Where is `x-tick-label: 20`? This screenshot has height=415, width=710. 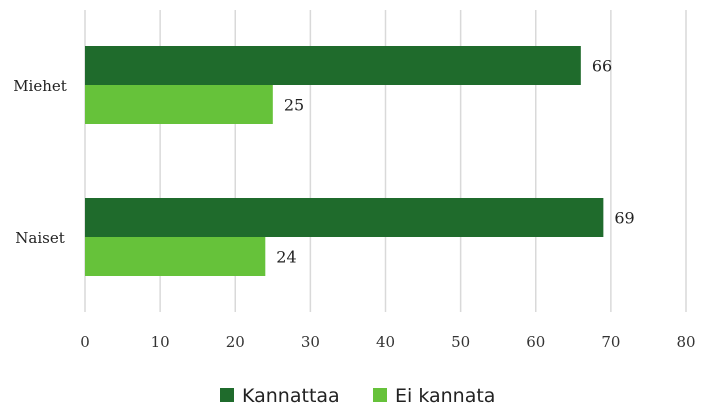 x-tick-label: 20 is located at coordinates (235, 342).